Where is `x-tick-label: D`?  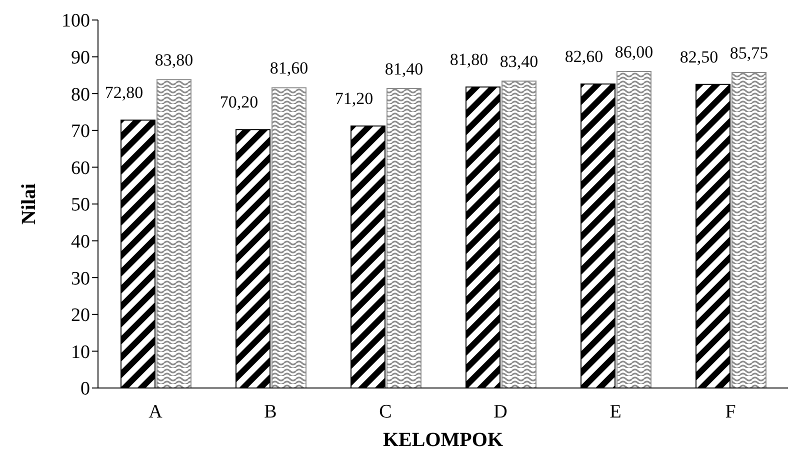 x-tick-label: D is located at coordinates (501, 411).